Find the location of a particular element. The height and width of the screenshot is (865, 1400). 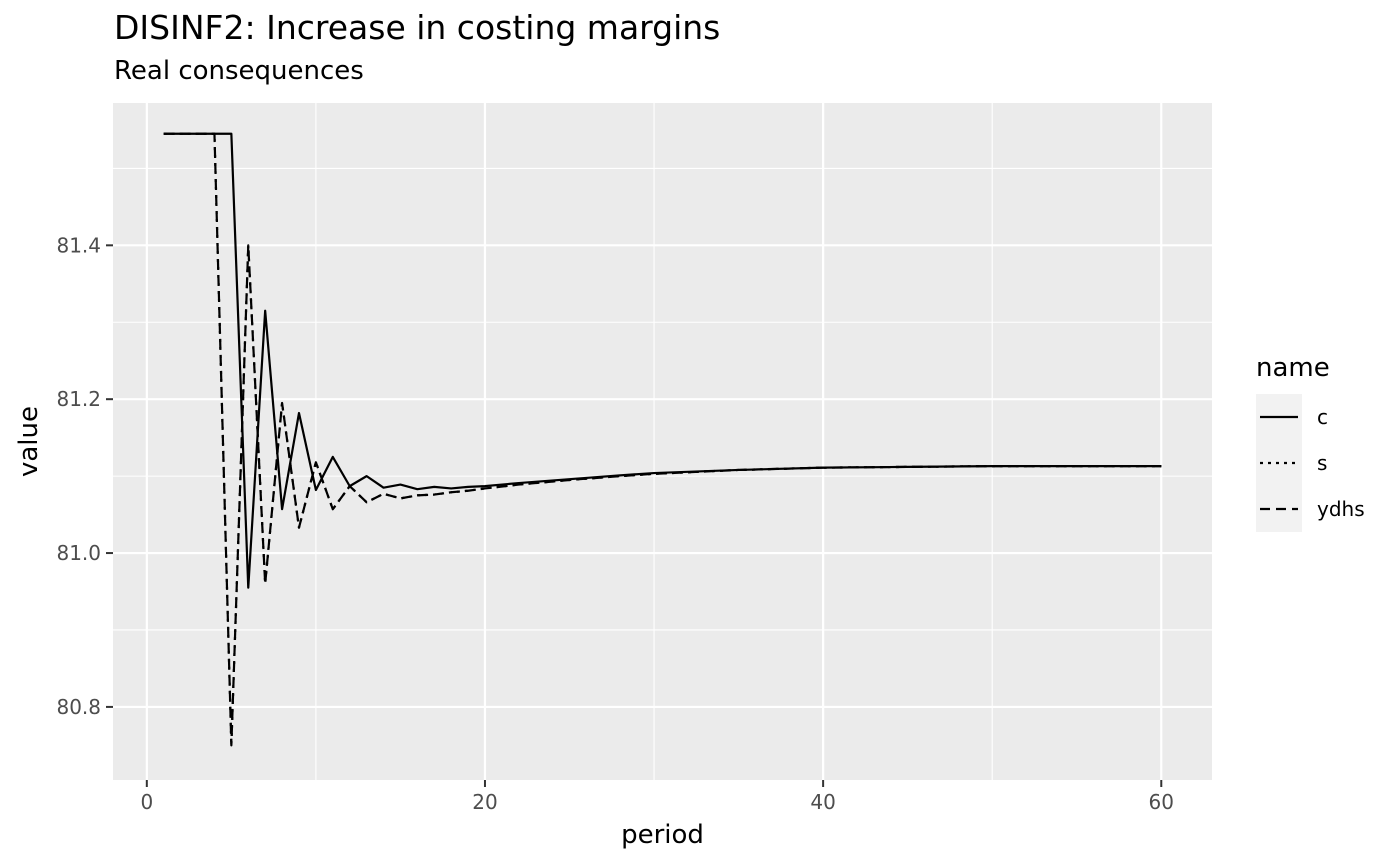

x-tick-label: 20 is located at coordinates (484, 802).